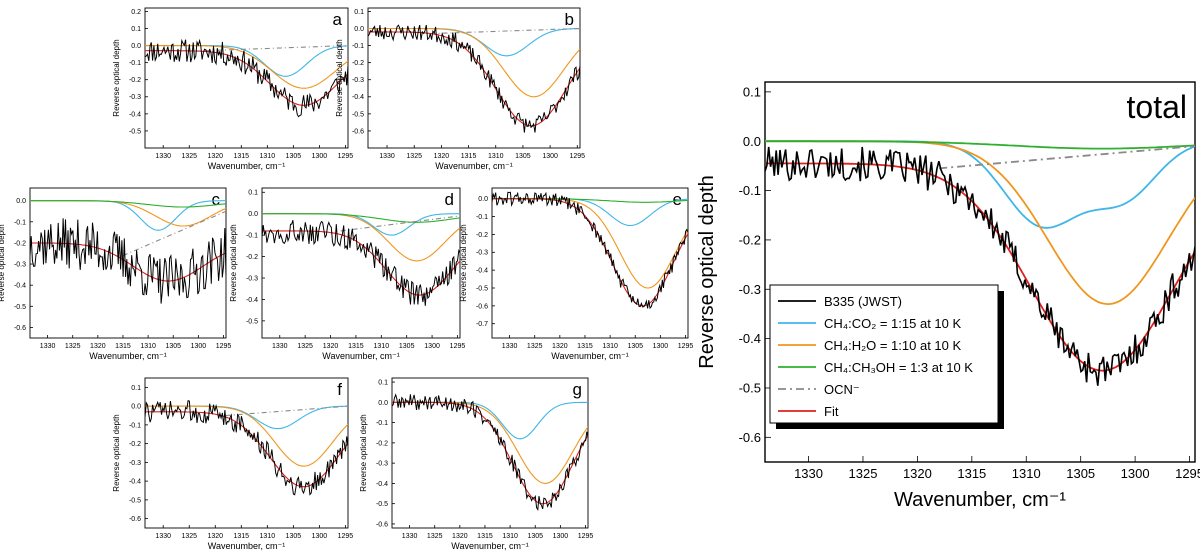 The width and height of the screenshot is (1200, 557). I want to click on series-obs-e, so click(590, 250).